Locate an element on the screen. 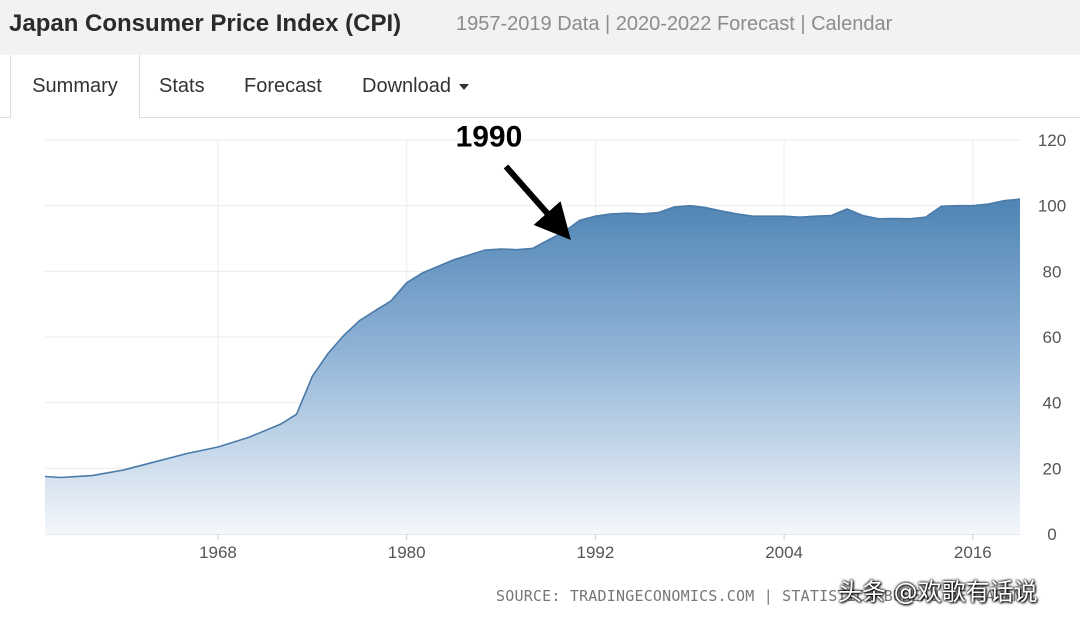 The width and height of the screenshot is (1080, 621). tab-summary-label: Summary is located at coordinates (75, 86).